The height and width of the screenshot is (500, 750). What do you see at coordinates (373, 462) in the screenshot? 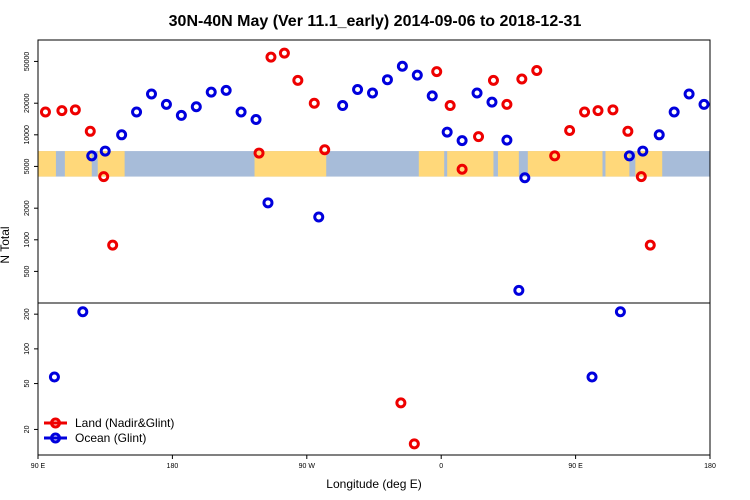
I see `x-axis-ticks: 90 E 180 90 W 0 90 E 180` at bounding box center [373, 462].